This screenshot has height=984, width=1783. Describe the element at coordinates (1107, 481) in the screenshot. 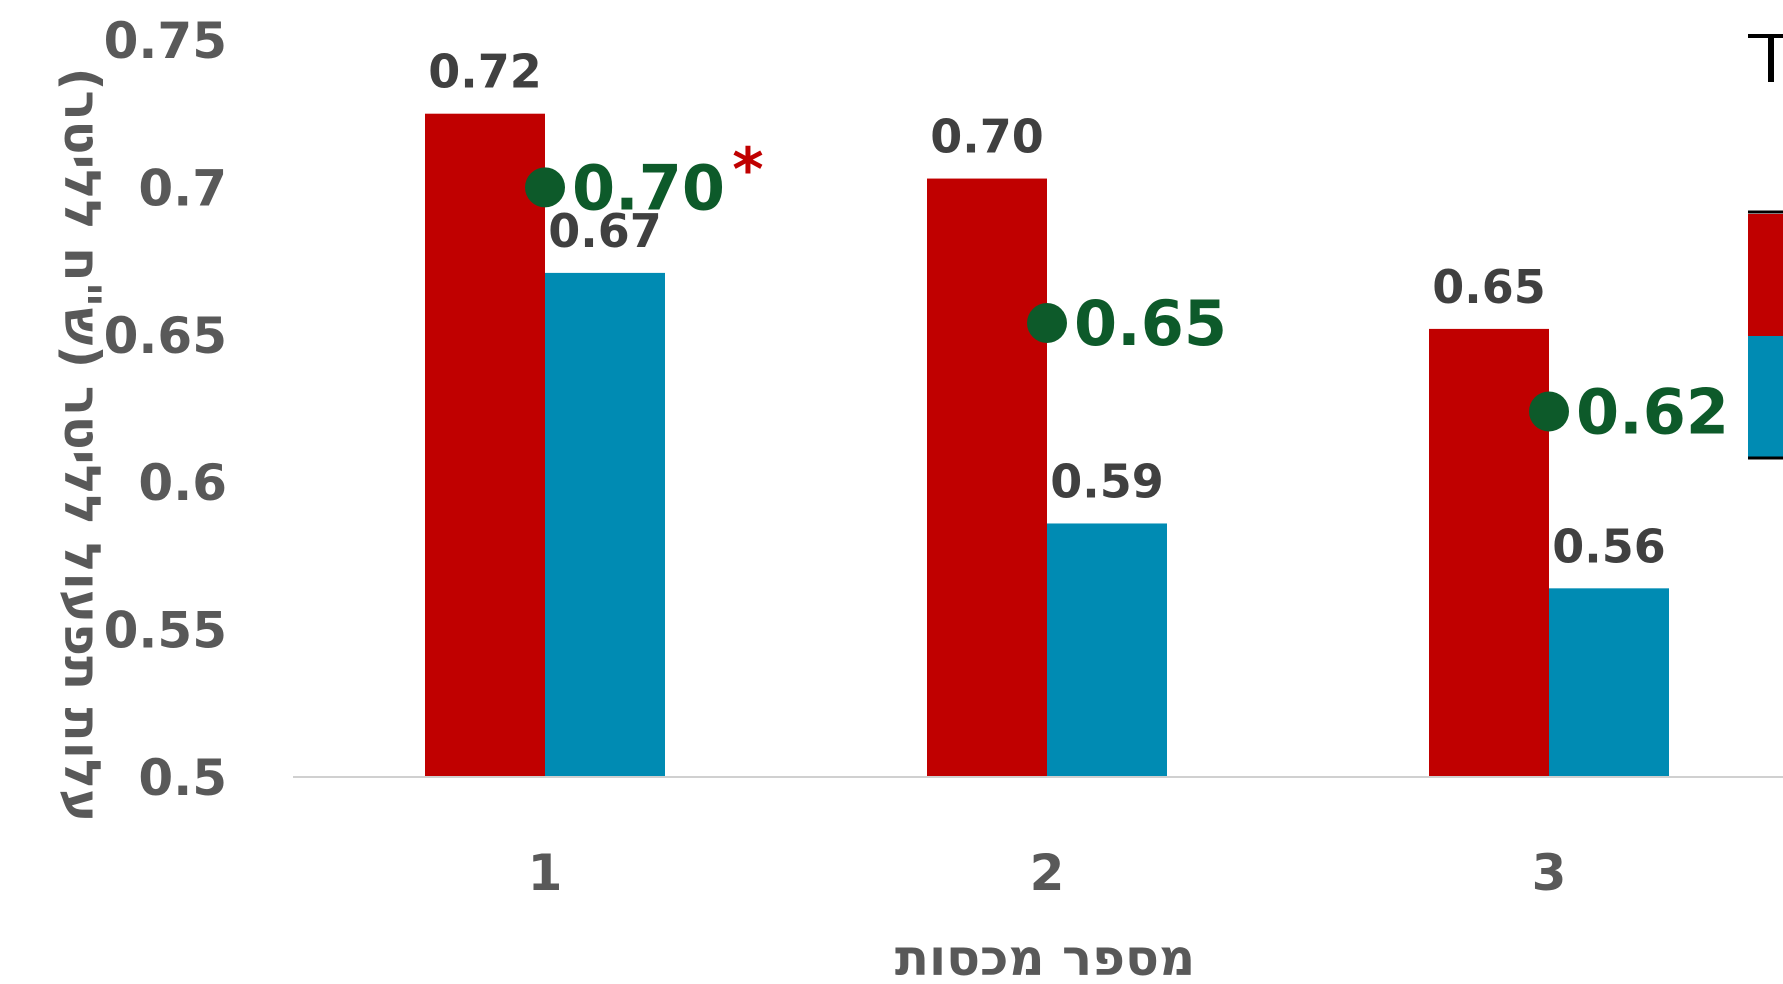

I see `bar-data-label: 0.59` at that location.